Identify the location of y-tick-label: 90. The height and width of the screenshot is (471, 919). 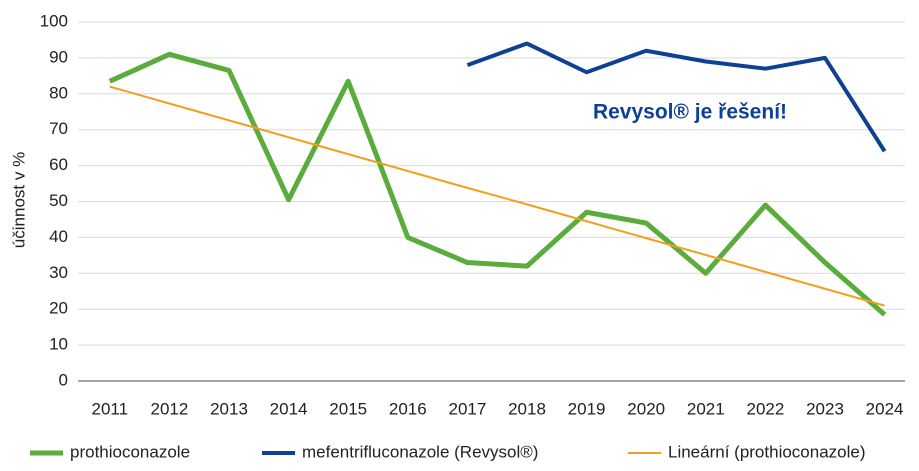
(58, 56).